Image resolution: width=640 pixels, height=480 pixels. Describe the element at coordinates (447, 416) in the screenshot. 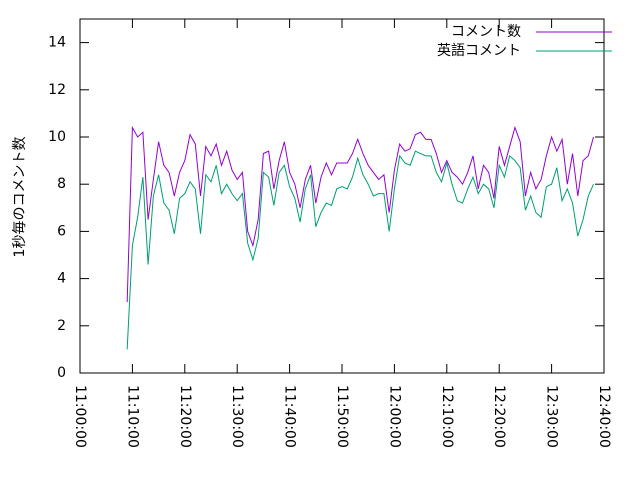

I see `x-tick-label: 12:10:00` at that location.